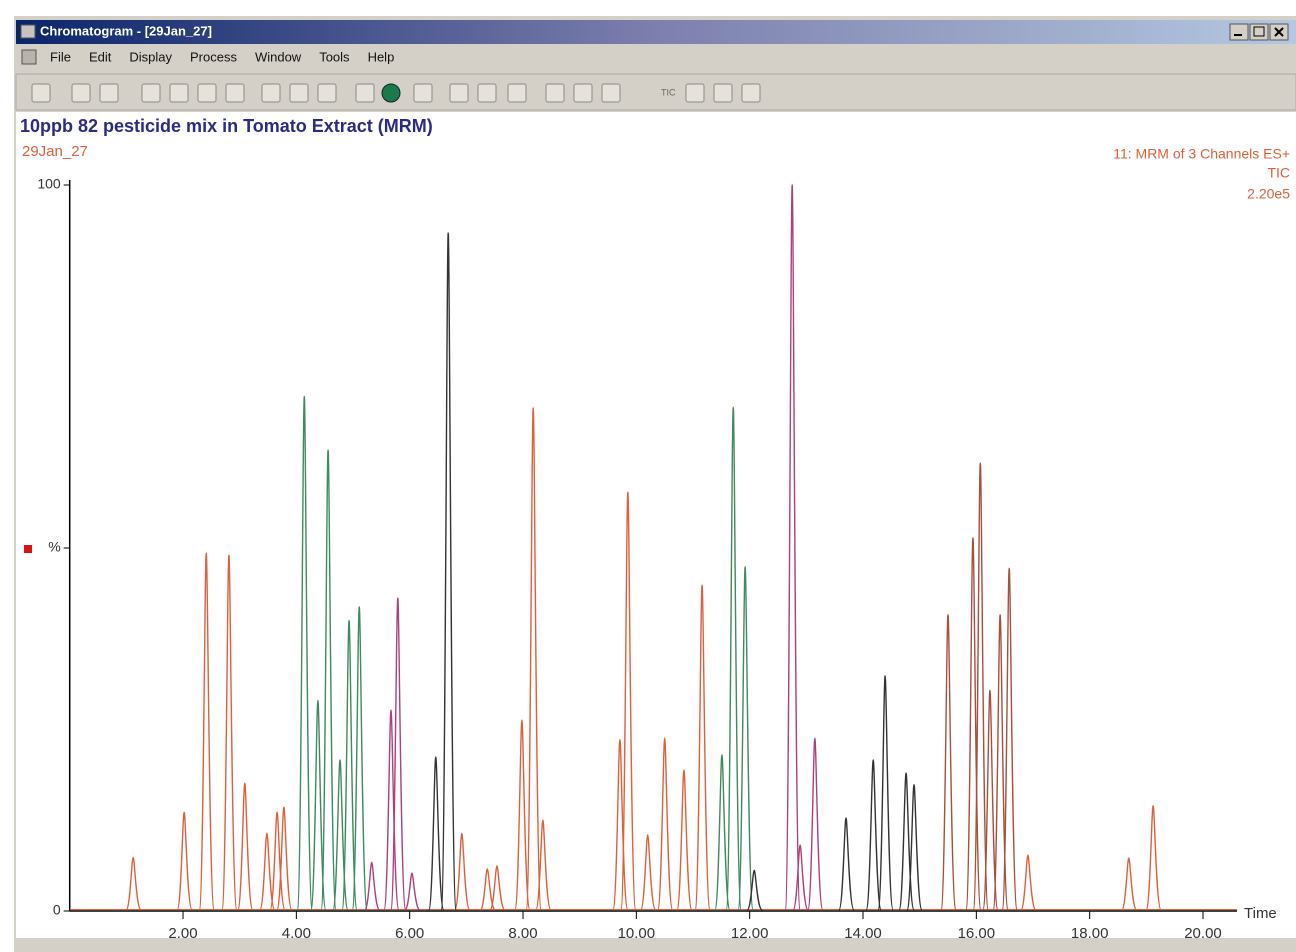 This screenshot has height=952, width=1296. What do you see at coordinates (750, 933) in the screenshot?
I see `x-tick-label: 12.00` at bounding box center [750, 933].